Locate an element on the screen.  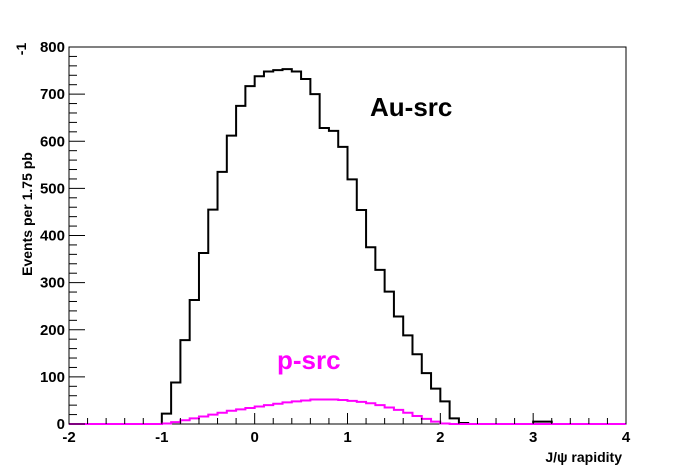
y-tick-label: 600 is located at coordinates (52, 141).